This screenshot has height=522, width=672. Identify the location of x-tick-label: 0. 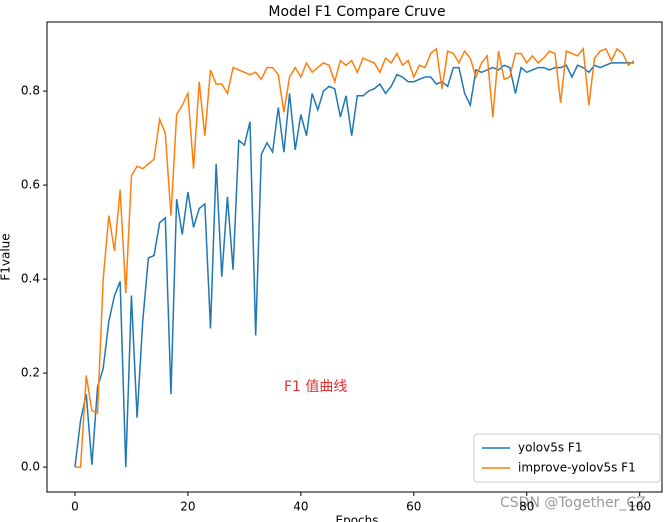
(75, 507).